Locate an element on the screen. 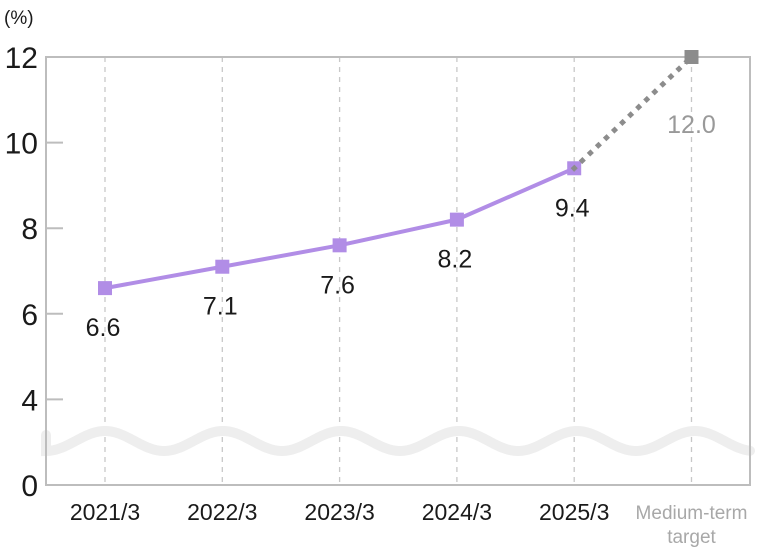 The width and height of the screenshot is (760, 550). data-value-label: 7.6 is located at coordinates (337, 285).